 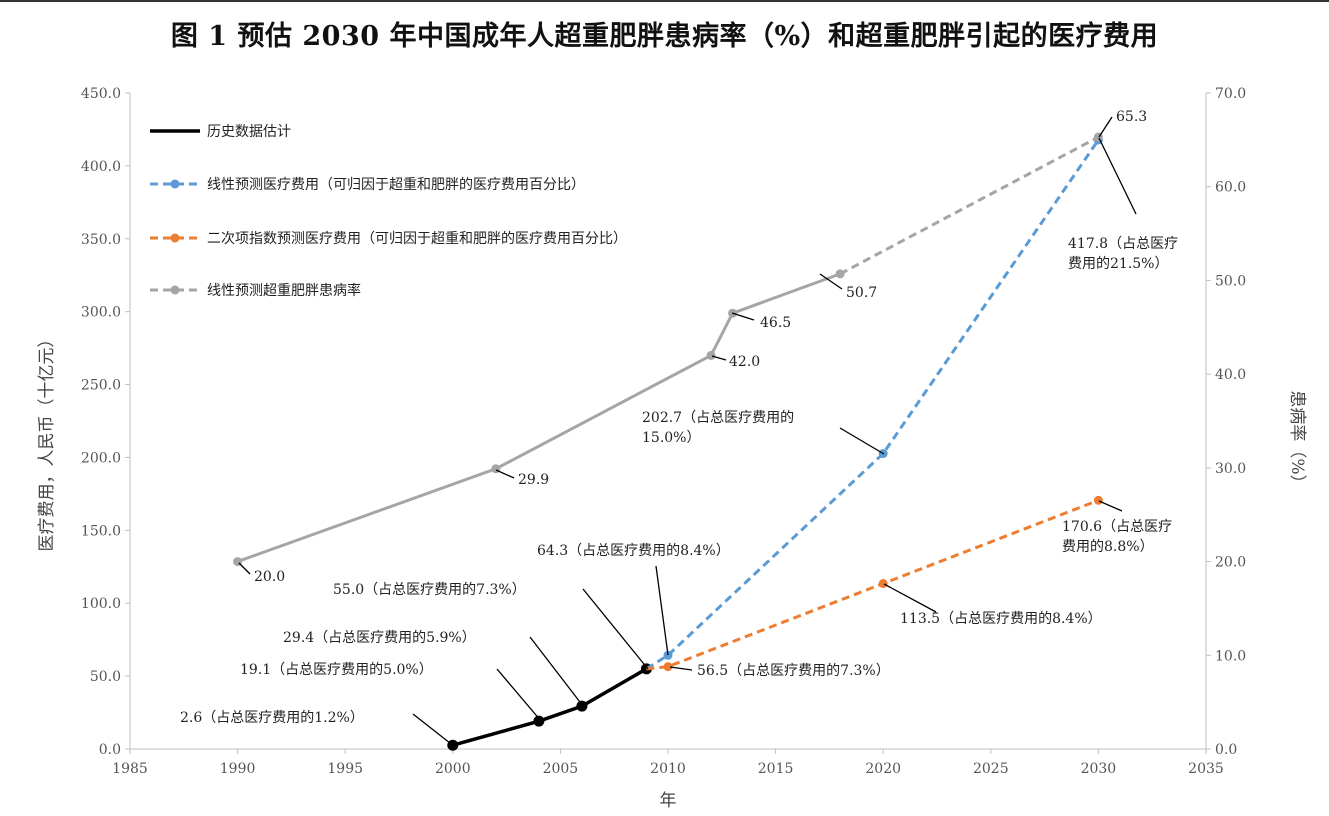 I want to click on series-line-quad-cost, so click(x=872, y=584).